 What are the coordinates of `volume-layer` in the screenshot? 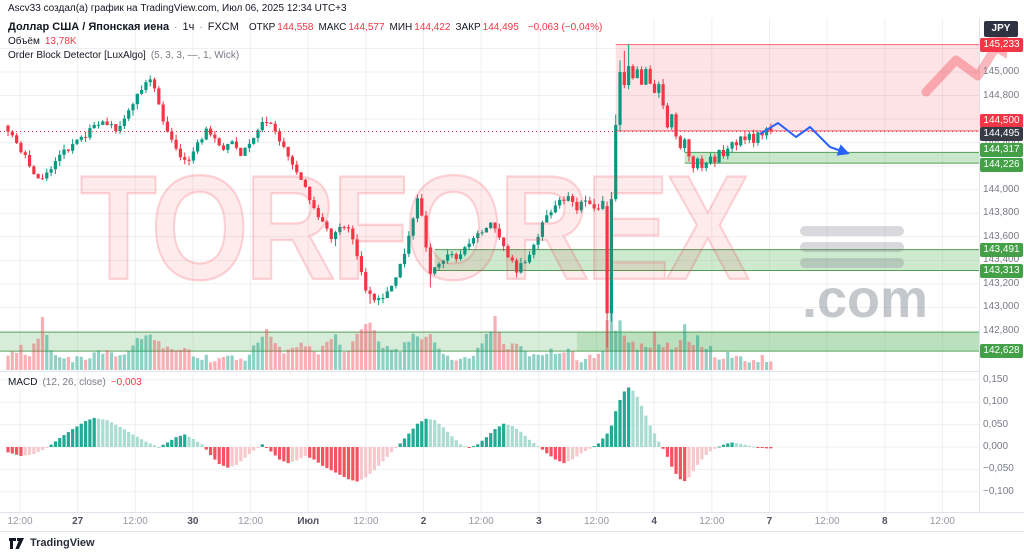 It's located at (389, 332).